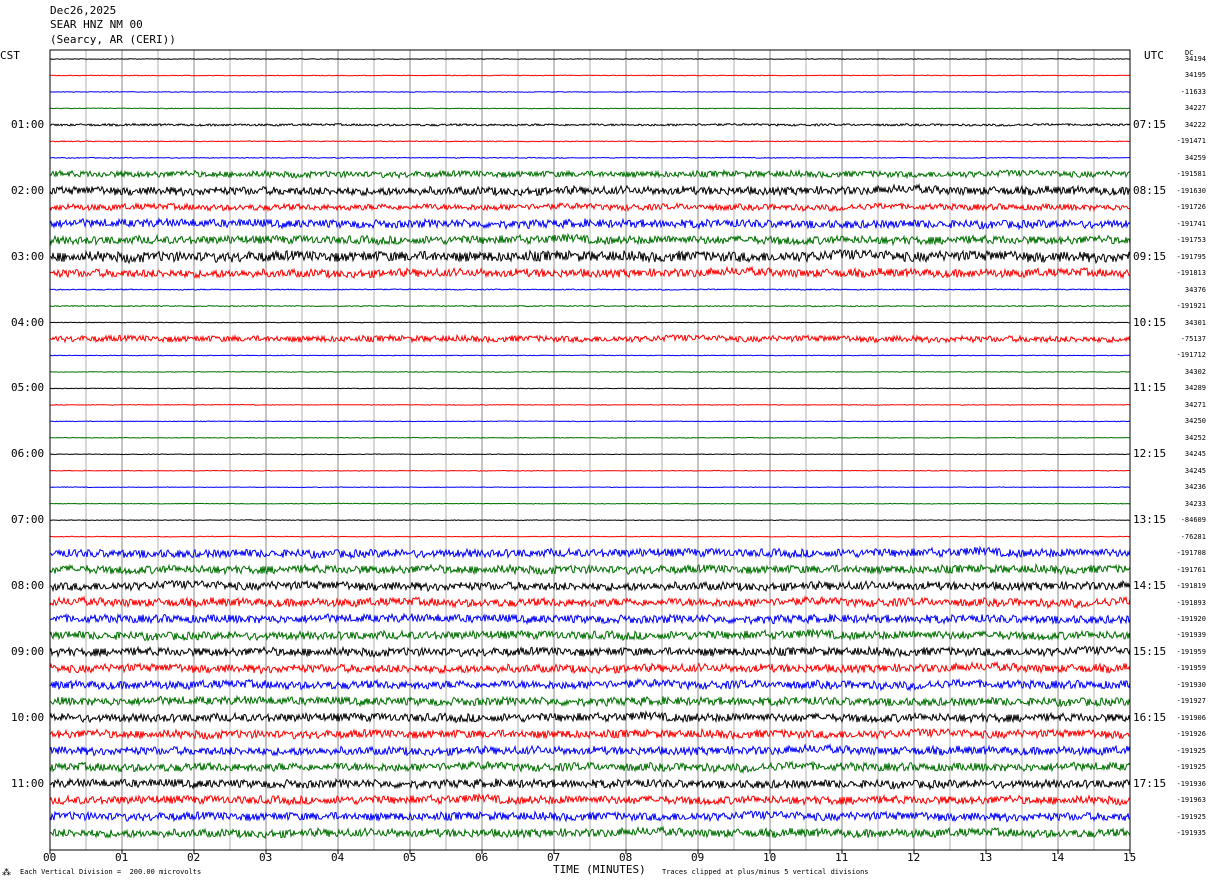 The height and width of the screenshot is (886, 1210). Describe the element at coordinates (1195, 108) in the screenshot. I see `dc-offset-label: 34227` at that location.